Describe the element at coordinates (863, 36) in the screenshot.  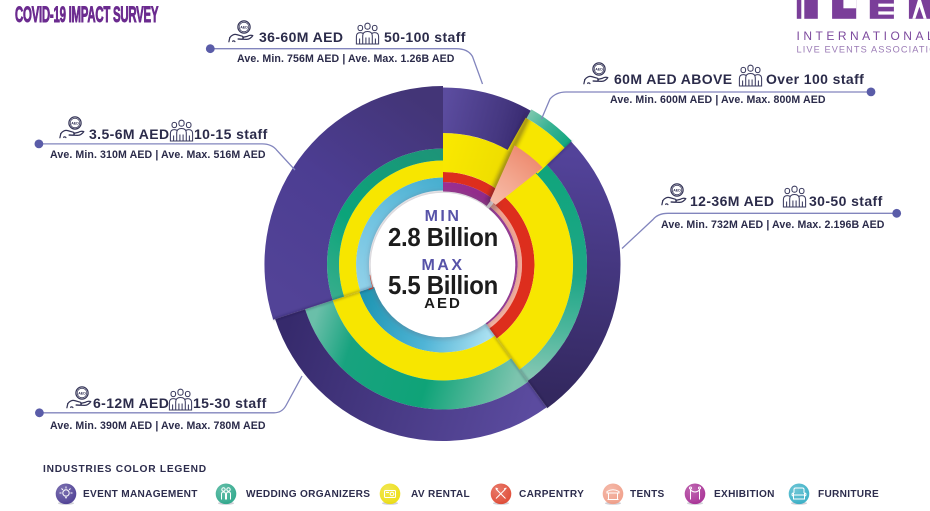
I see `svg-text: INTERNATIONAL` at that location.